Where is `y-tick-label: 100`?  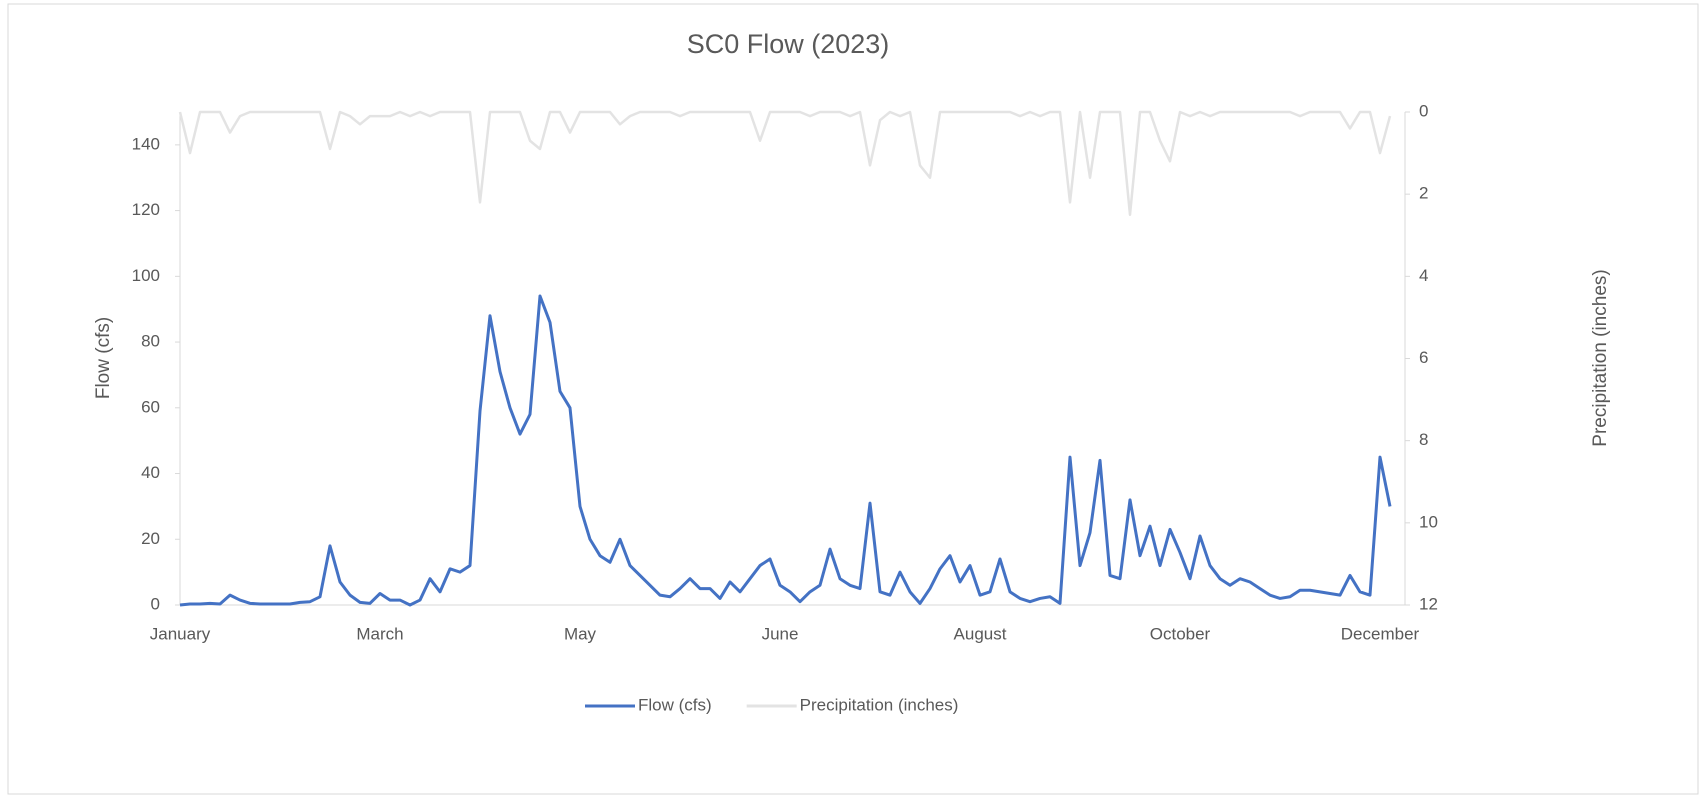 y-tick-label: 100 is located at coordinates (146, 275).